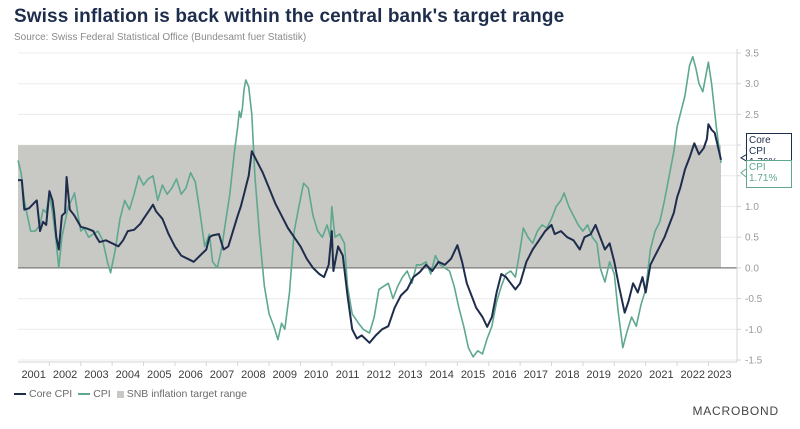  I want to click on cpi-callout-label: CPI, so click(757, 167).